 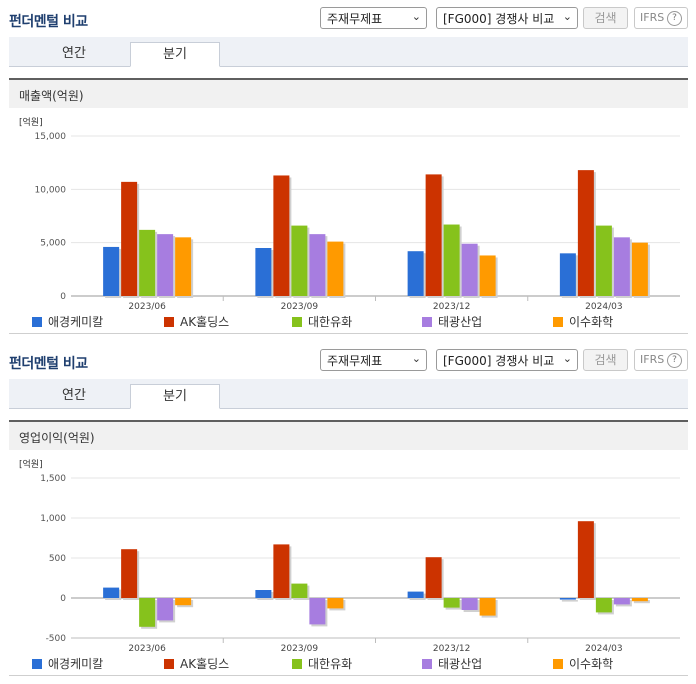 I want to click on y-tick-label: 500, so click(x=57, y=559).